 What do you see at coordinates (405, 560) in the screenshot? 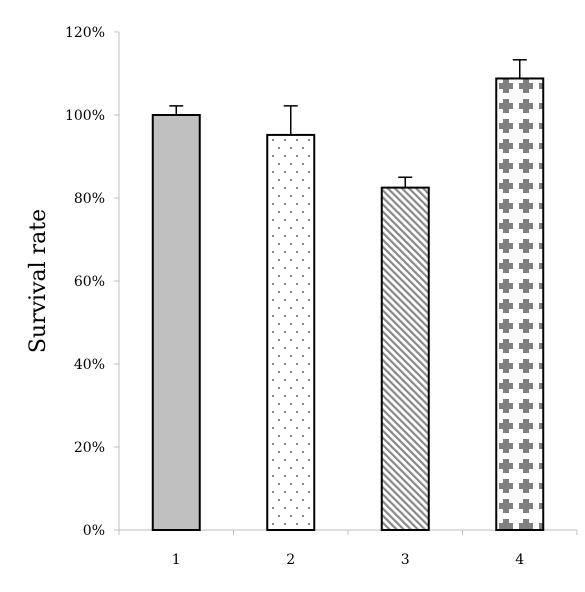
I see `x-tick-label: 3` at bounding box center [405, 560].